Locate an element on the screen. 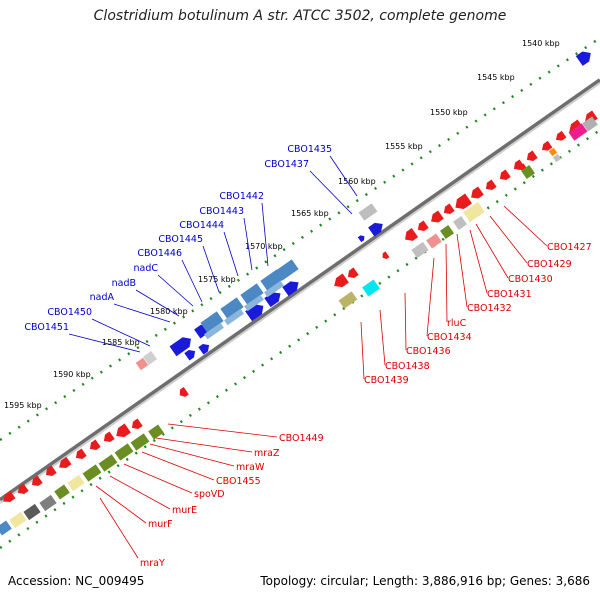  forward-label-cbo1444: CBO1444 is located at coordinates (201, 225).